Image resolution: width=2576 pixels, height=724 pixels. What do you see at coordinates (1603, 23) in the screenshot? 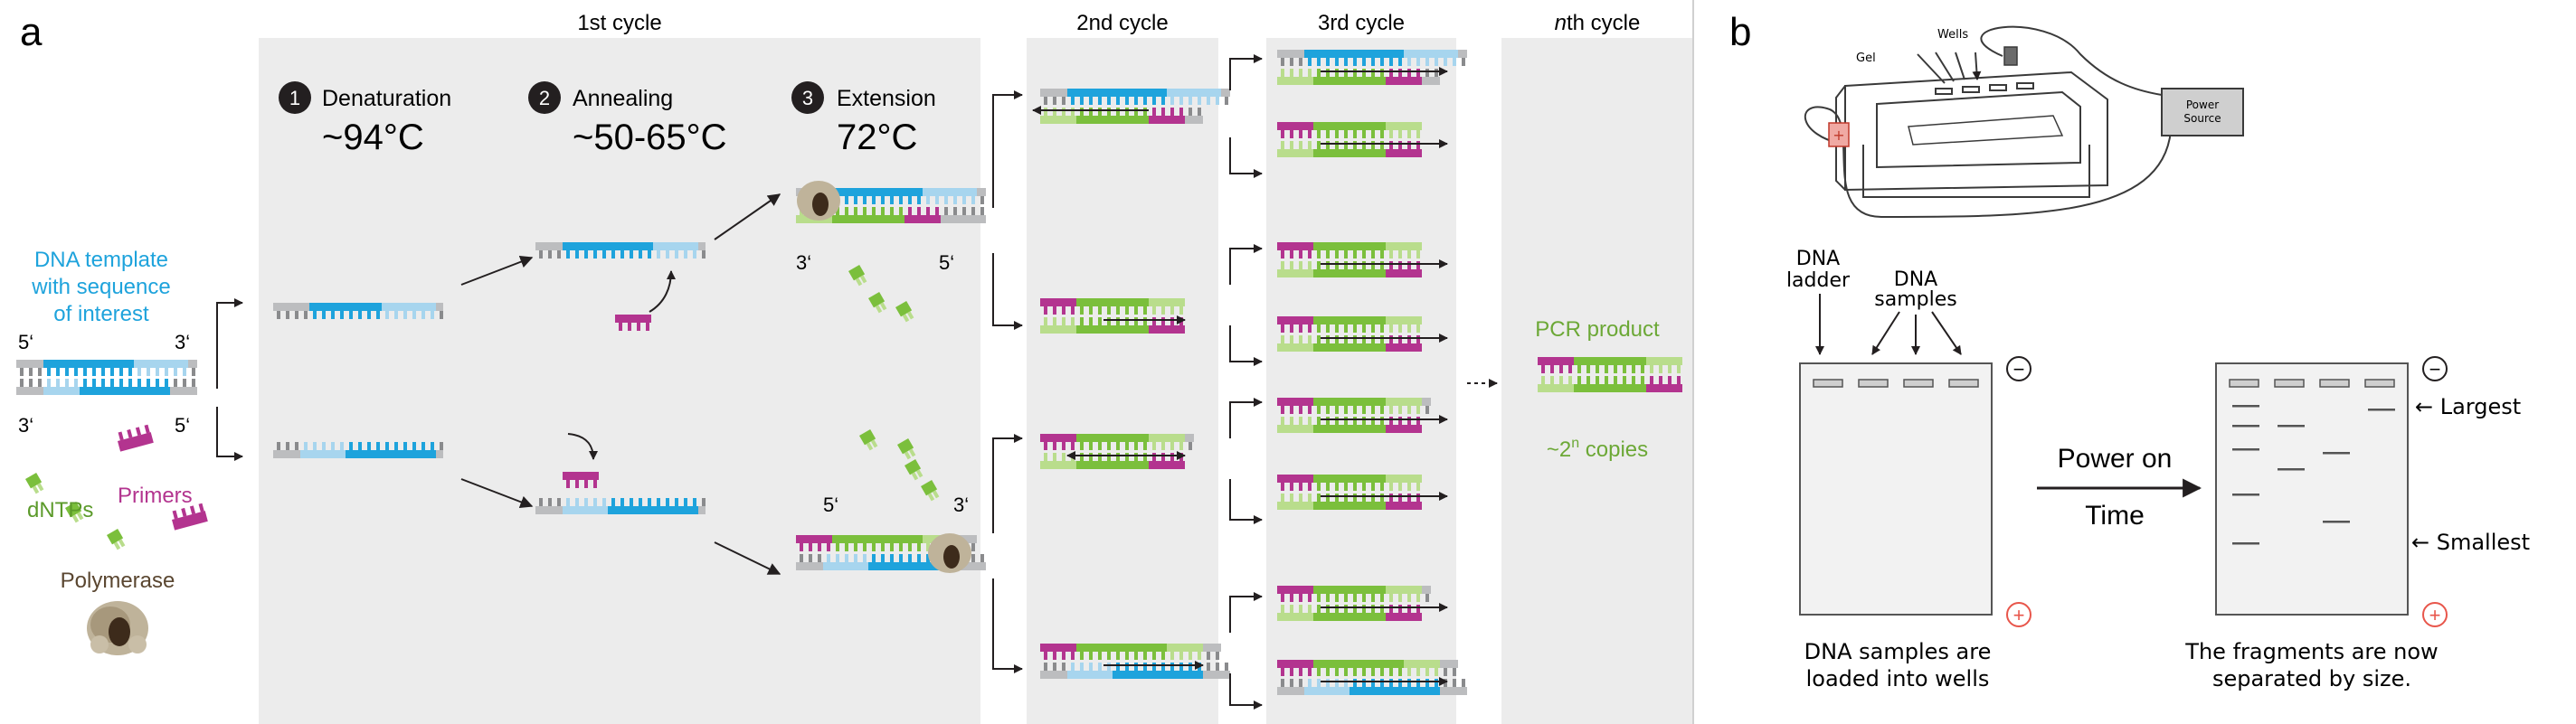
I see `nth-cycle-rest: th cycle` at bounding box center [1603, 23].